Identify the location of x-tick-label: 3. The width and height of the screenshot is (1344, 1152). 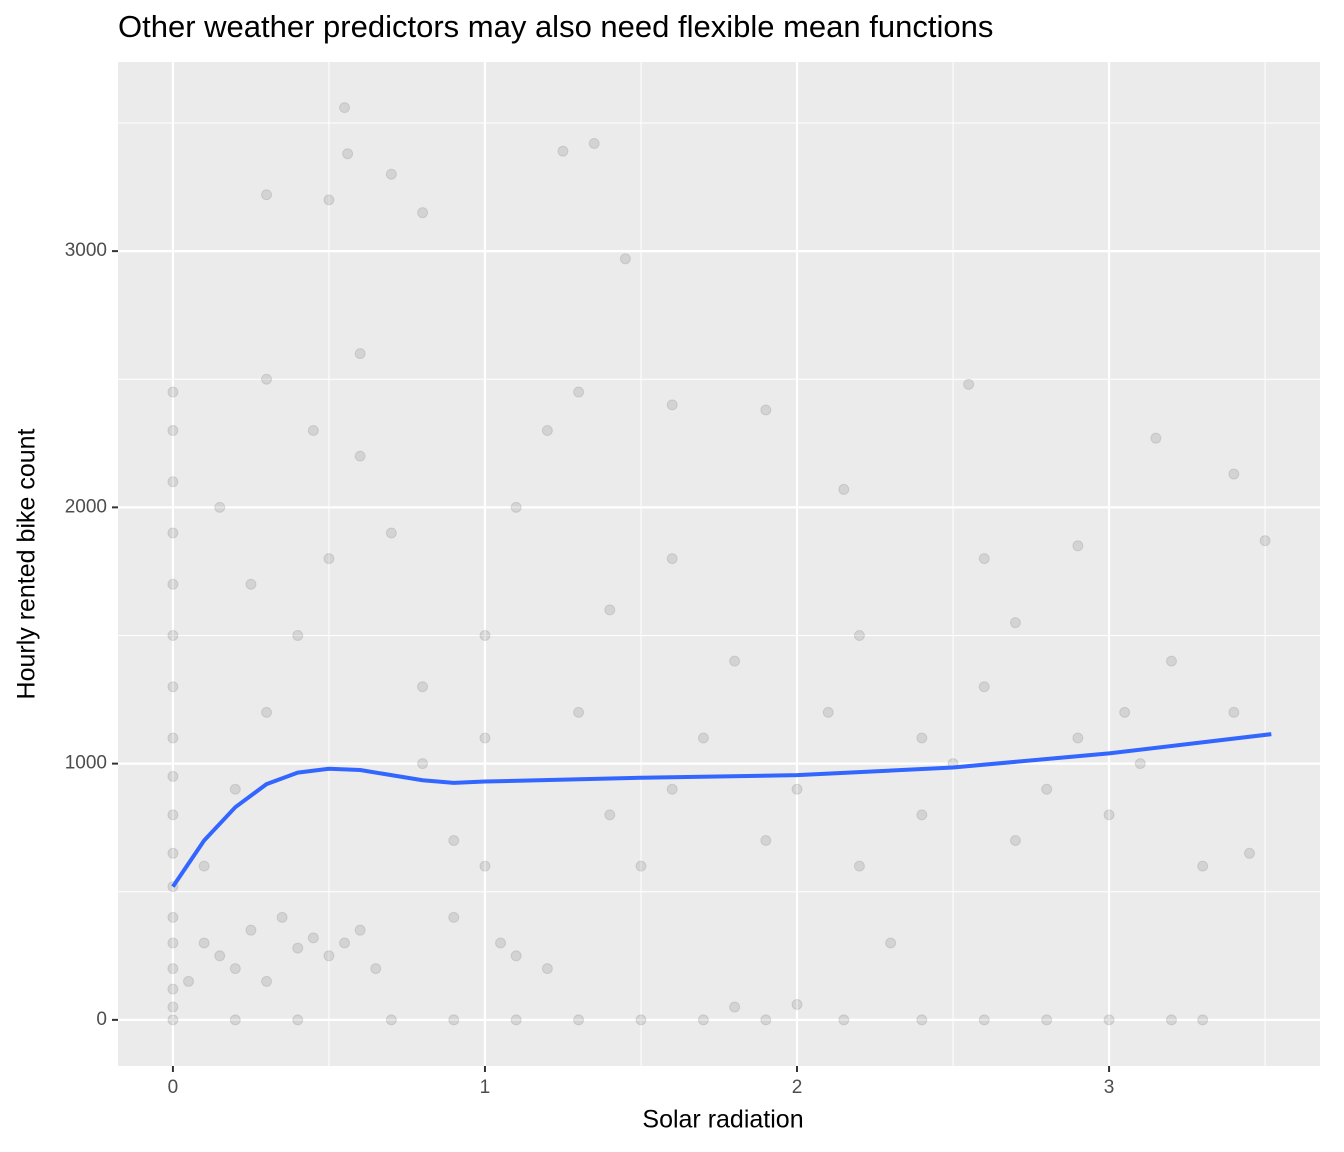
(1109, 1087).